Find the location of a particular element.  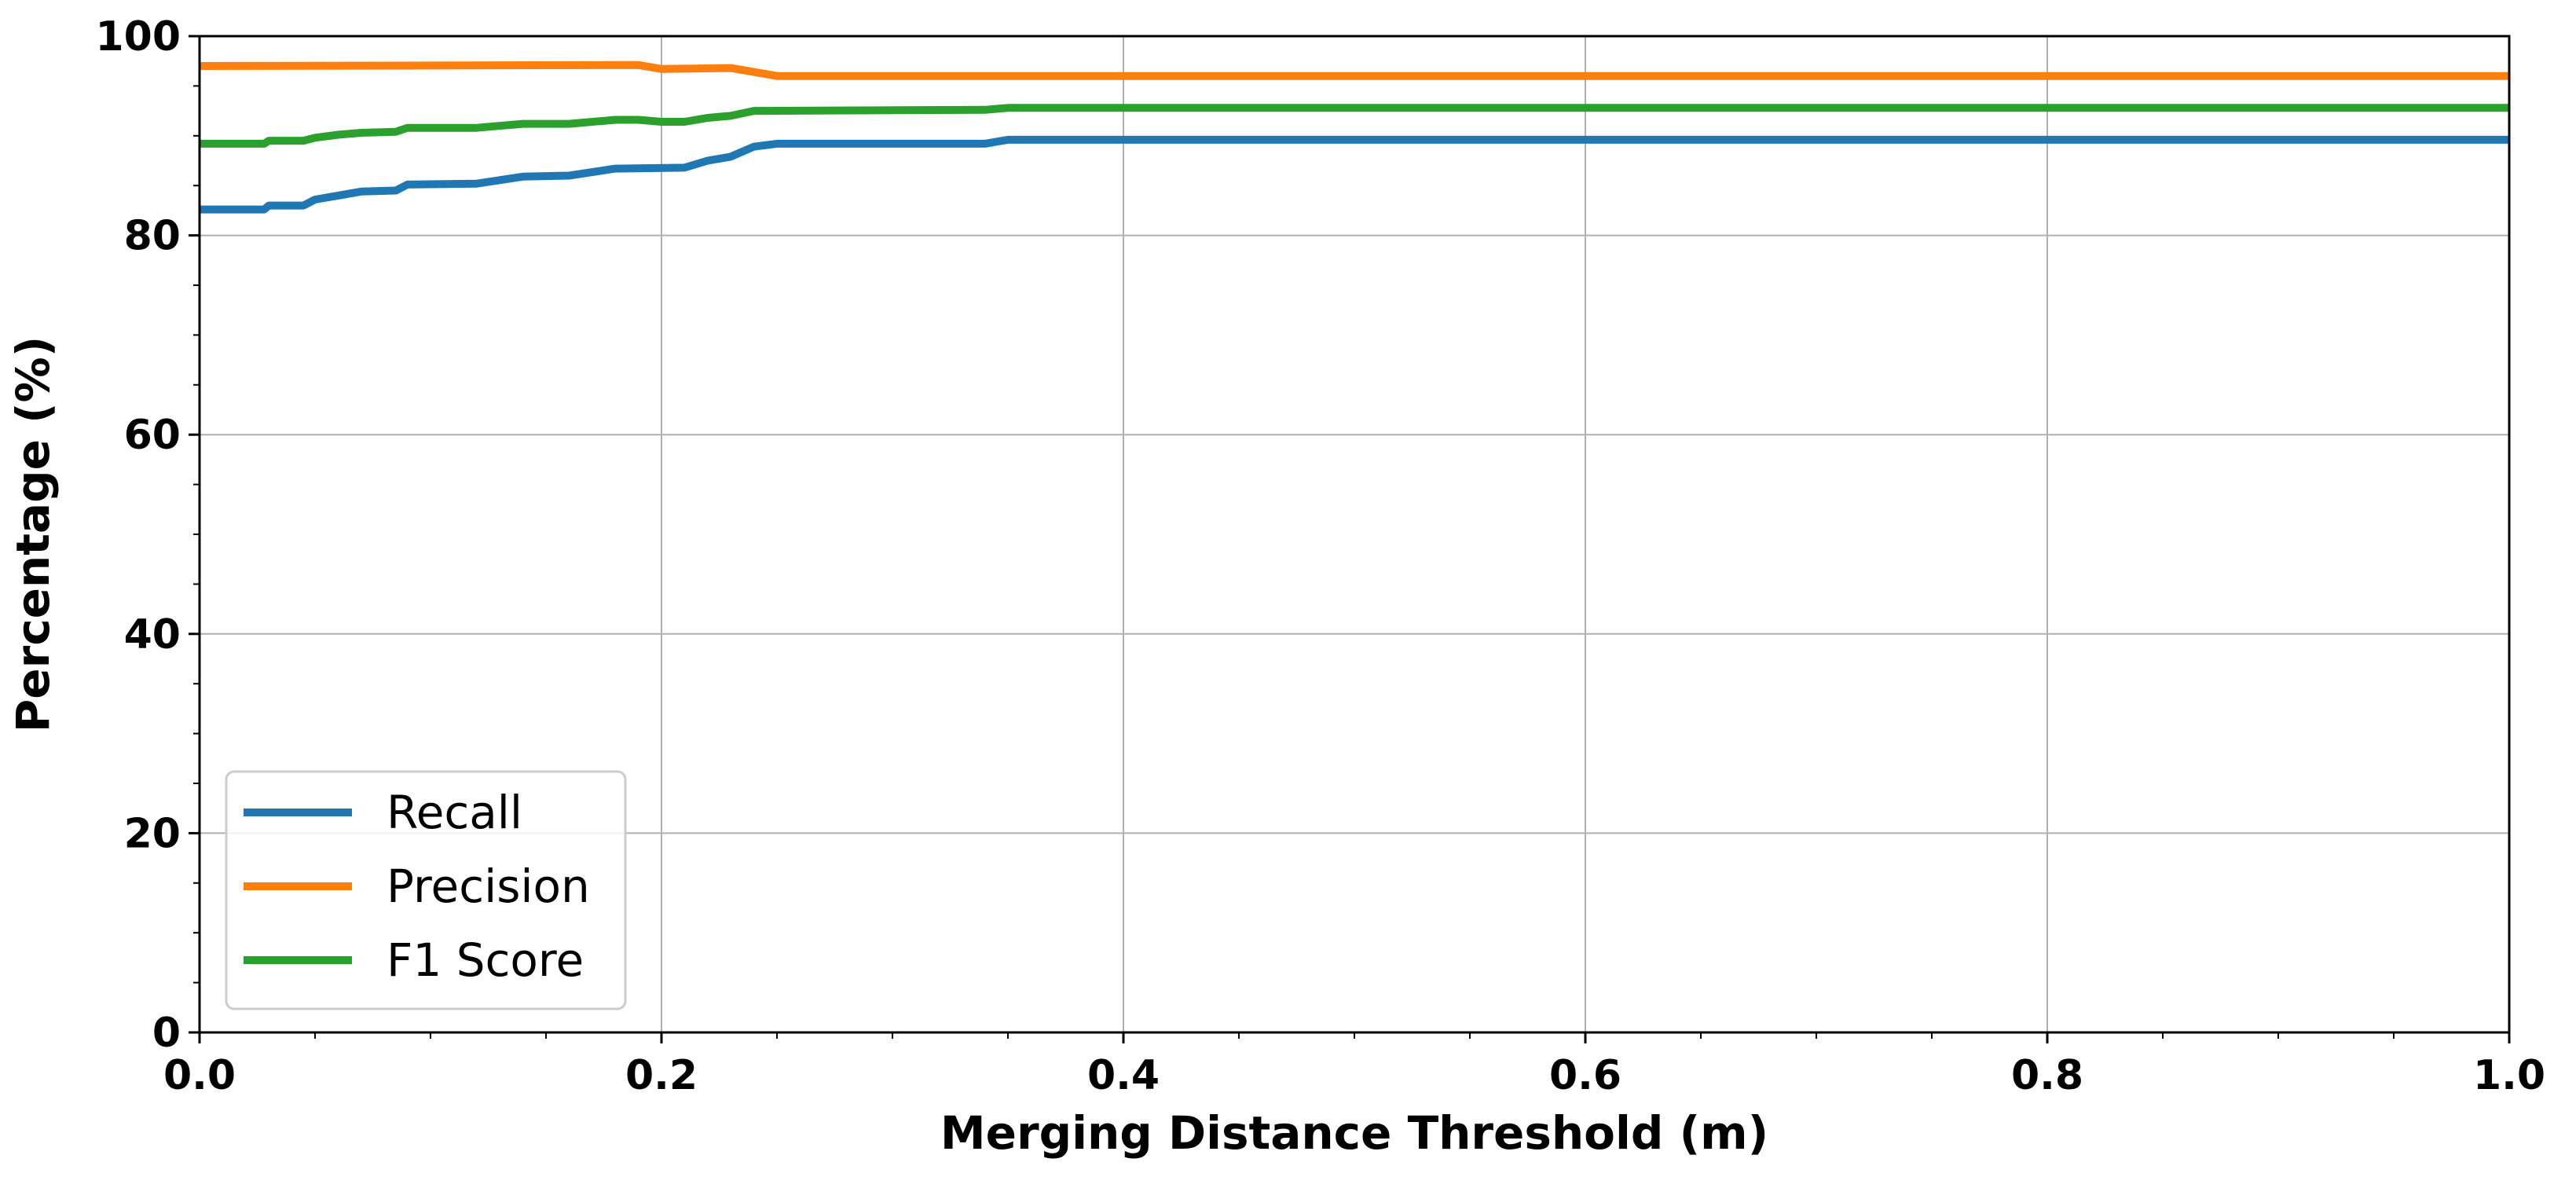

y-tick-label: 80 is located at coordinates (152, 236).